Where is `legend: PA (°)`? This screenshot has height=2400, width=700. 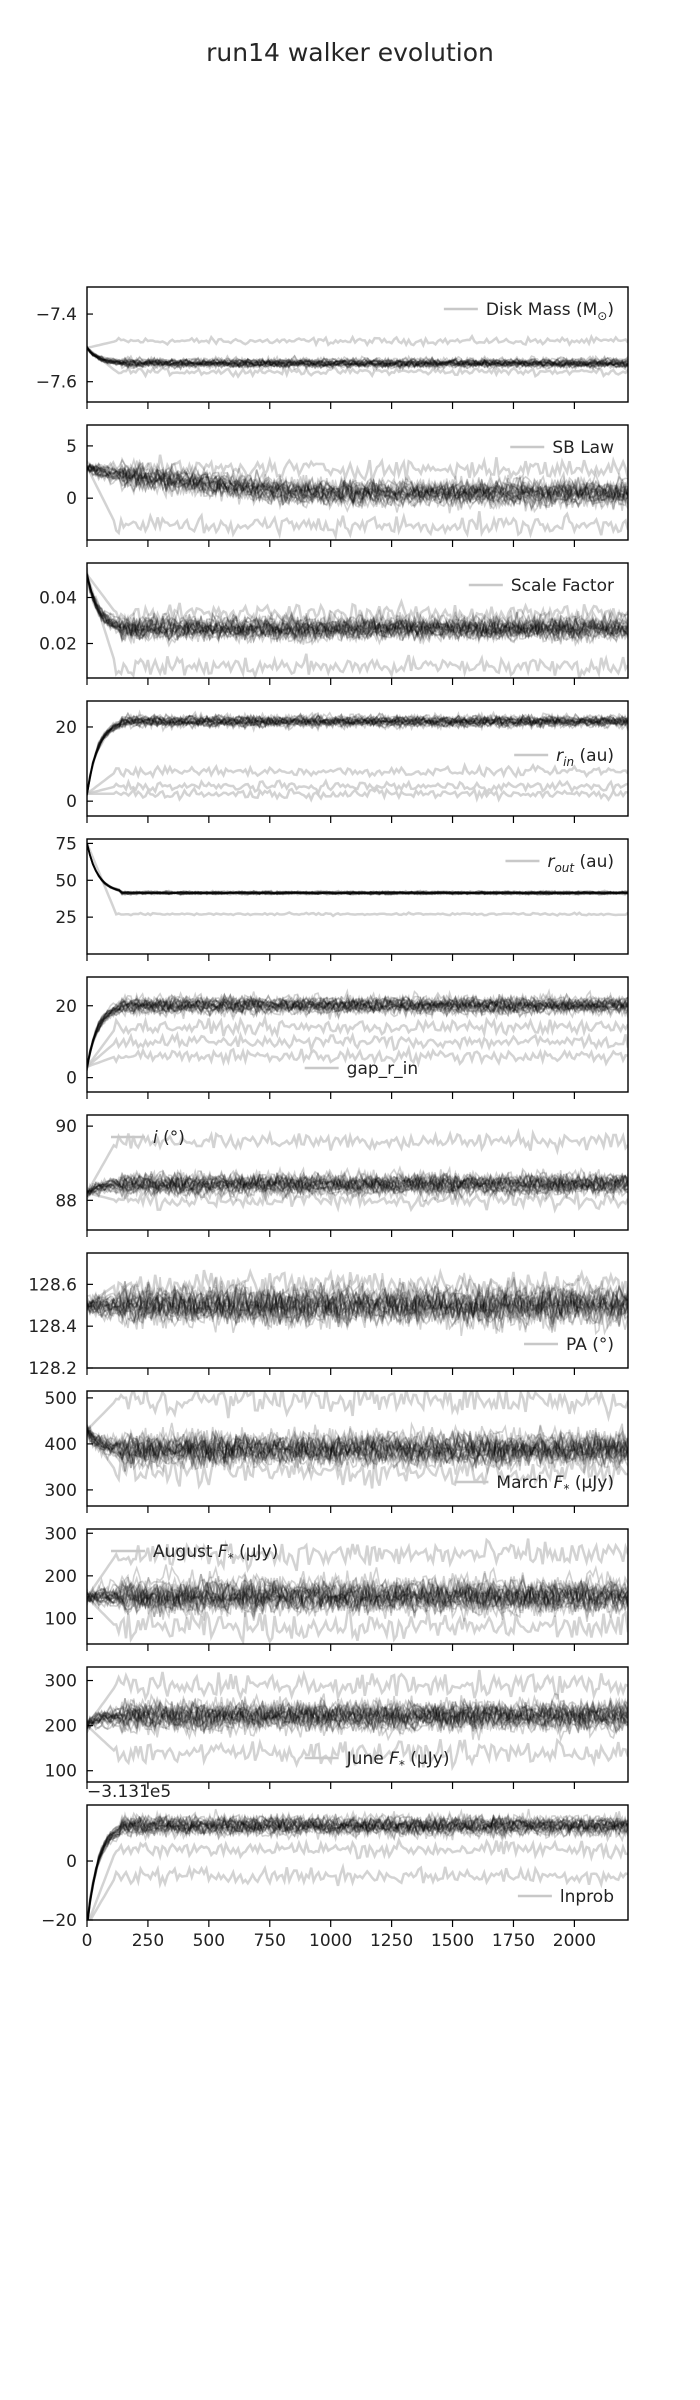
legend: PA (°) is located at coordinates (569, 1345).